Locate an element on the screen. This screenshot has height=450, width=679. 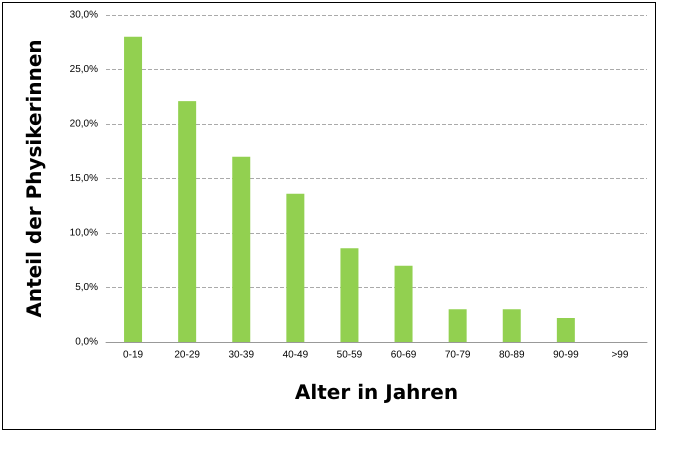
x-tick-label: 90-99 is located at coordinates (566, 355).